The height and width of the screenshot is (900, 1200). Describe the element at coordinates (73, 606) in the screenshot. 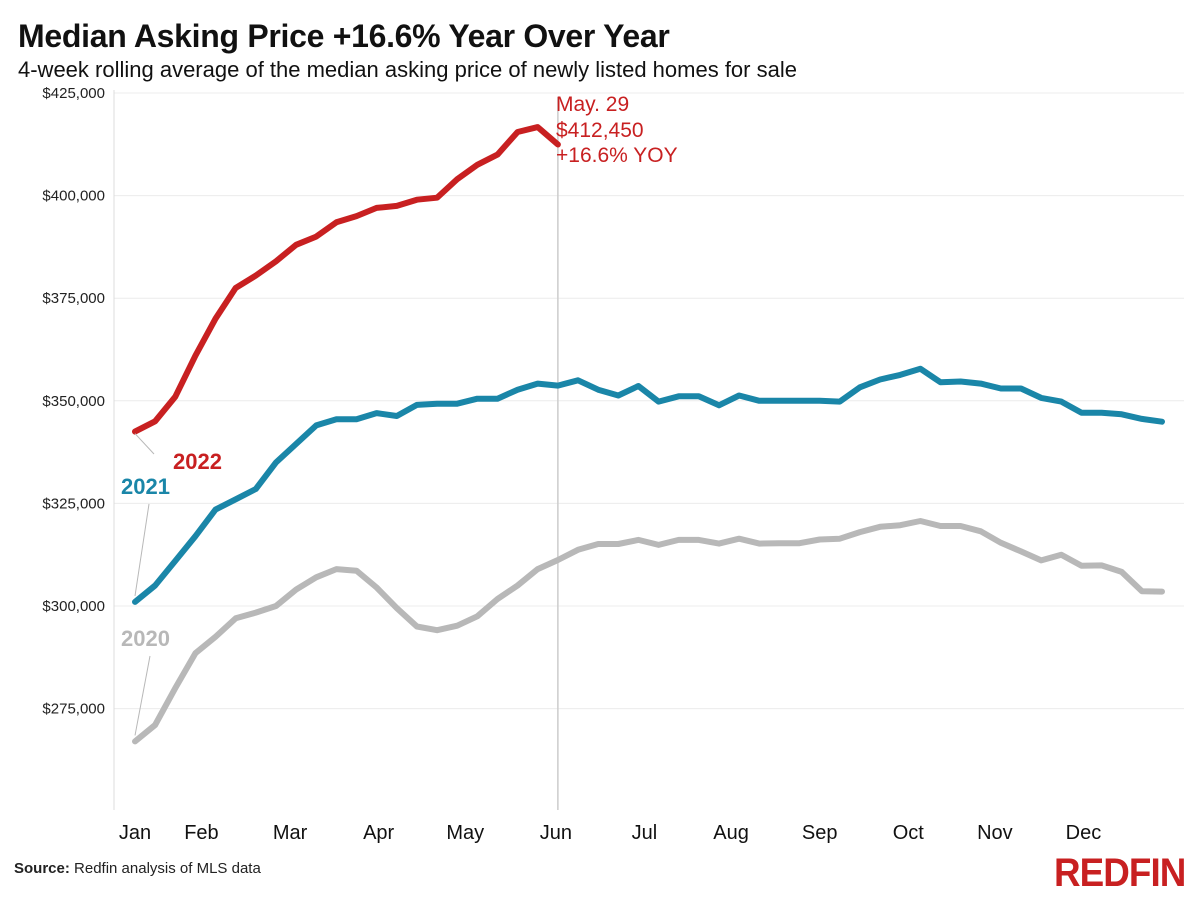

I see `y-tick-label: $300,000` at that location.